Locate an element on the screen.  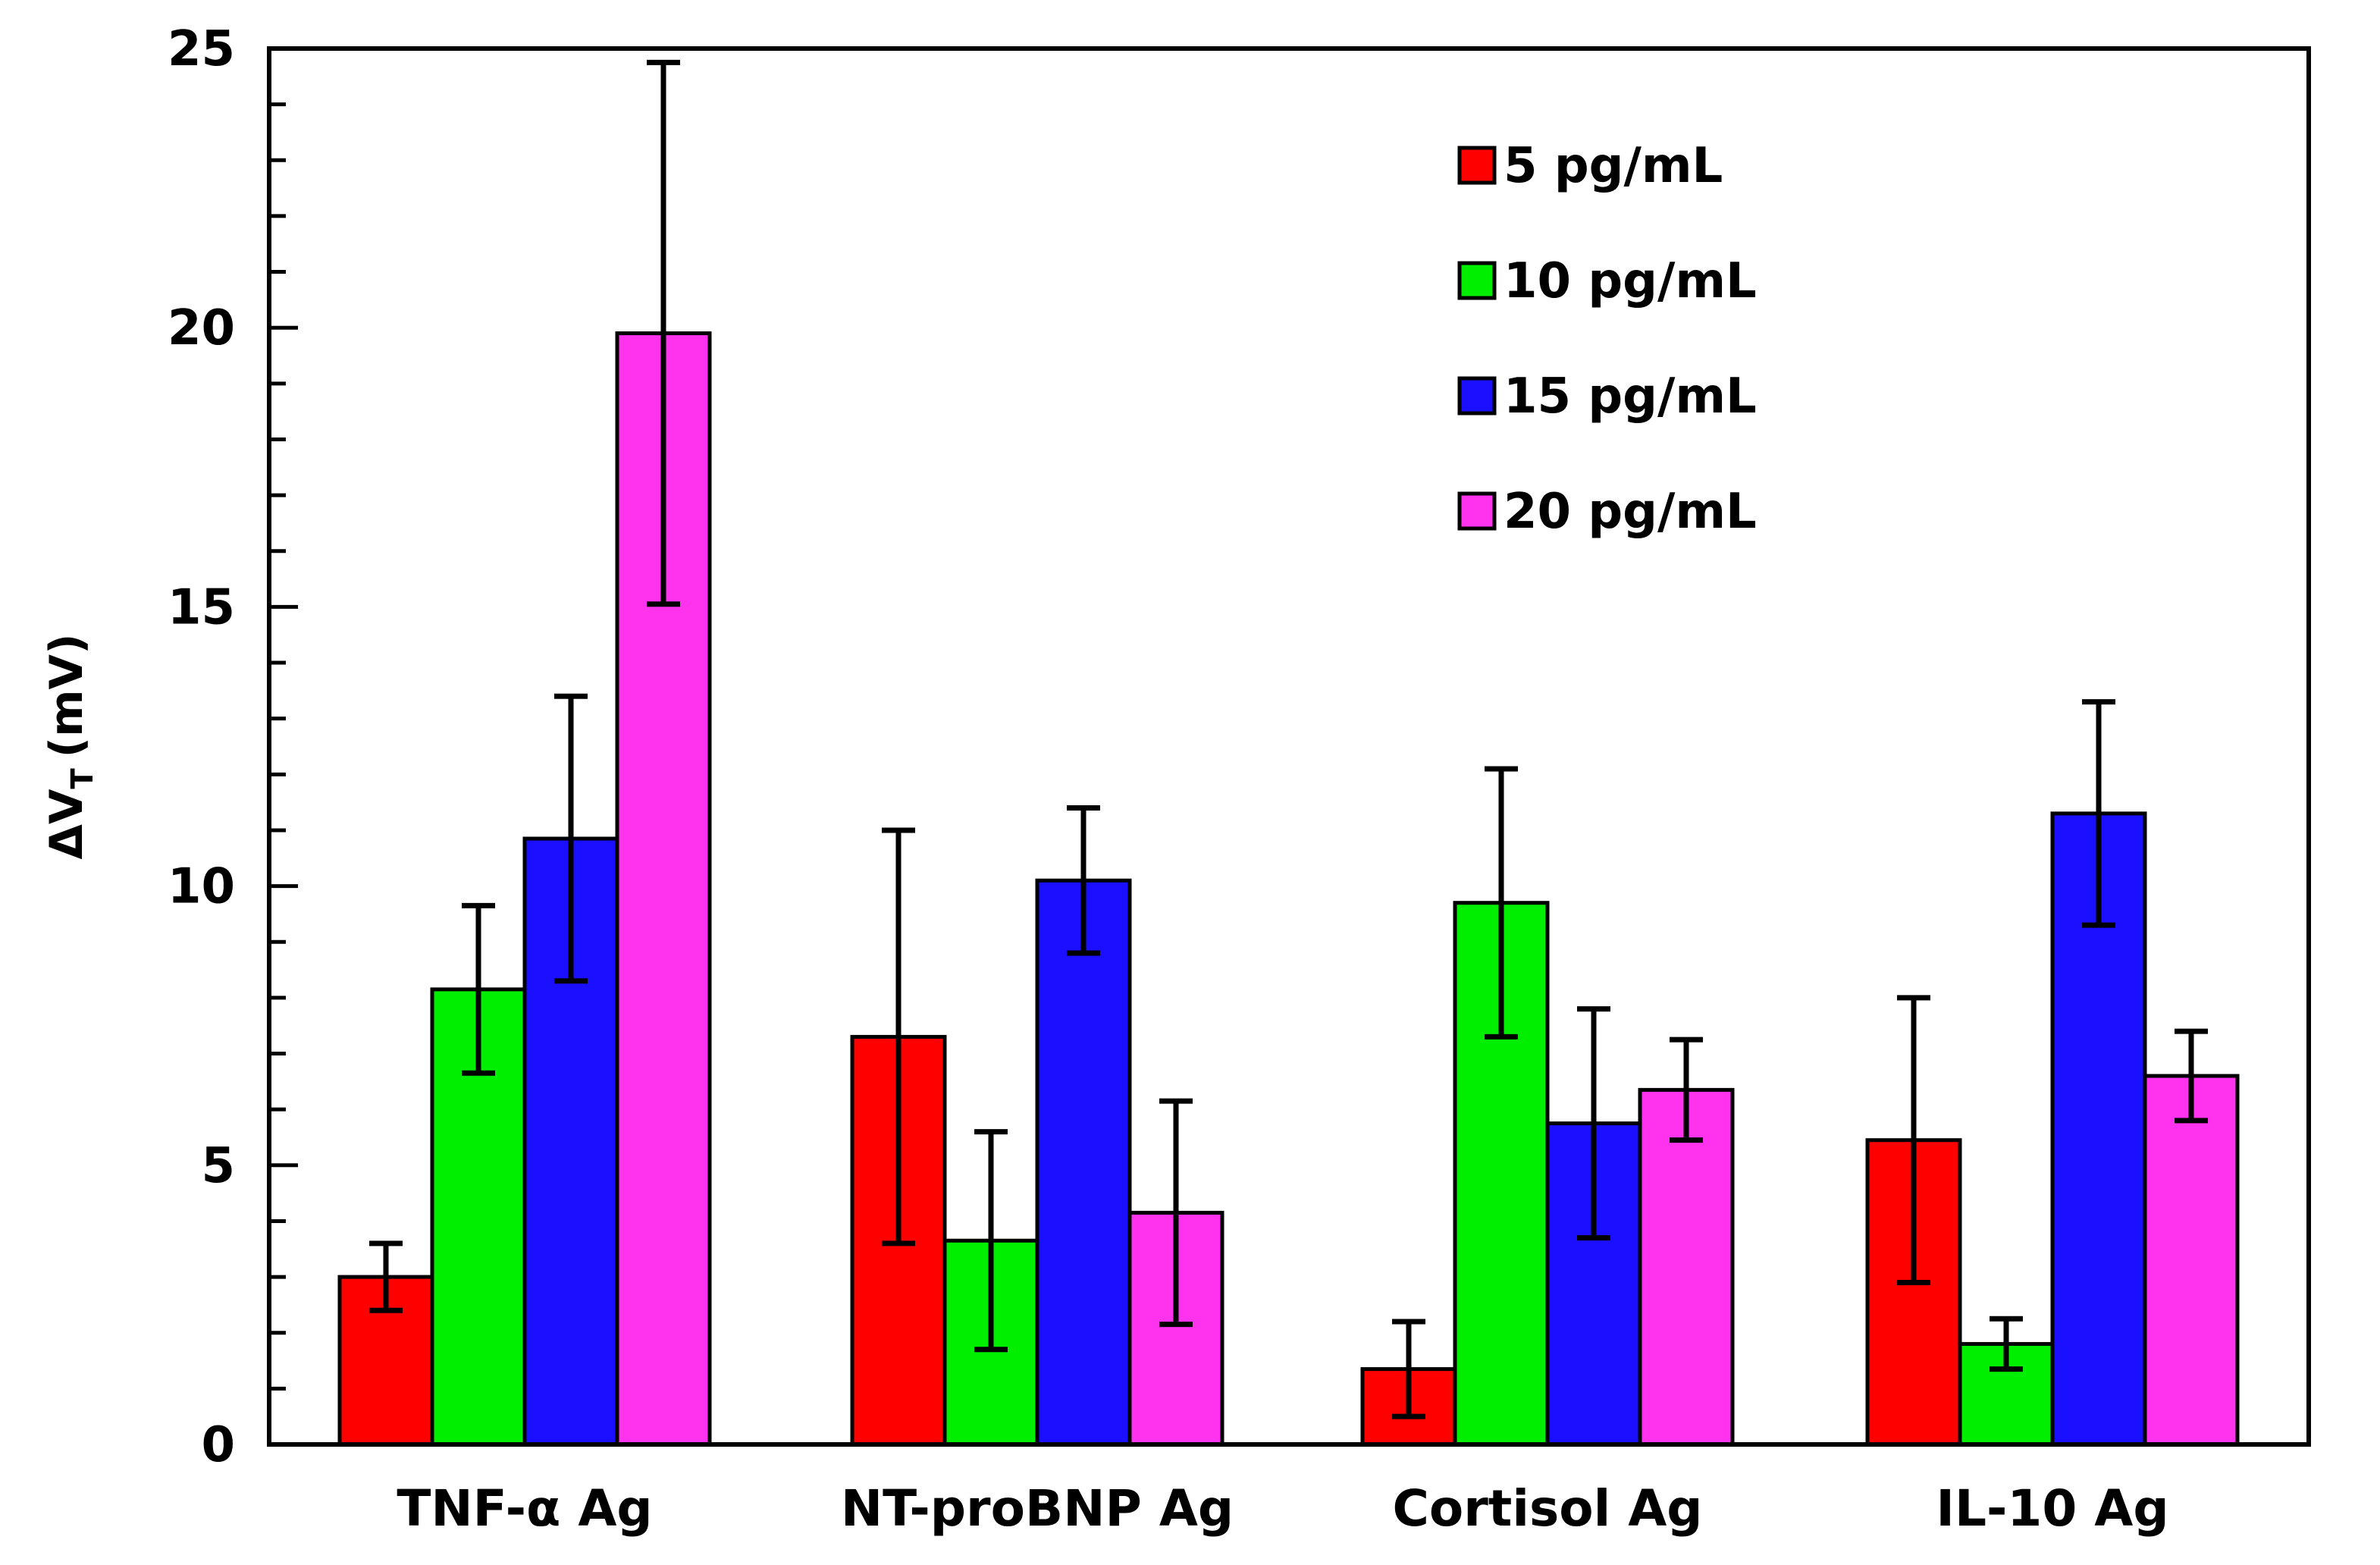
x-axis-category-labels: TNF-α Ag NT-proBNP Ag Cortisol Ag IL-10 Ag is located at coordinates (1282, 1508).